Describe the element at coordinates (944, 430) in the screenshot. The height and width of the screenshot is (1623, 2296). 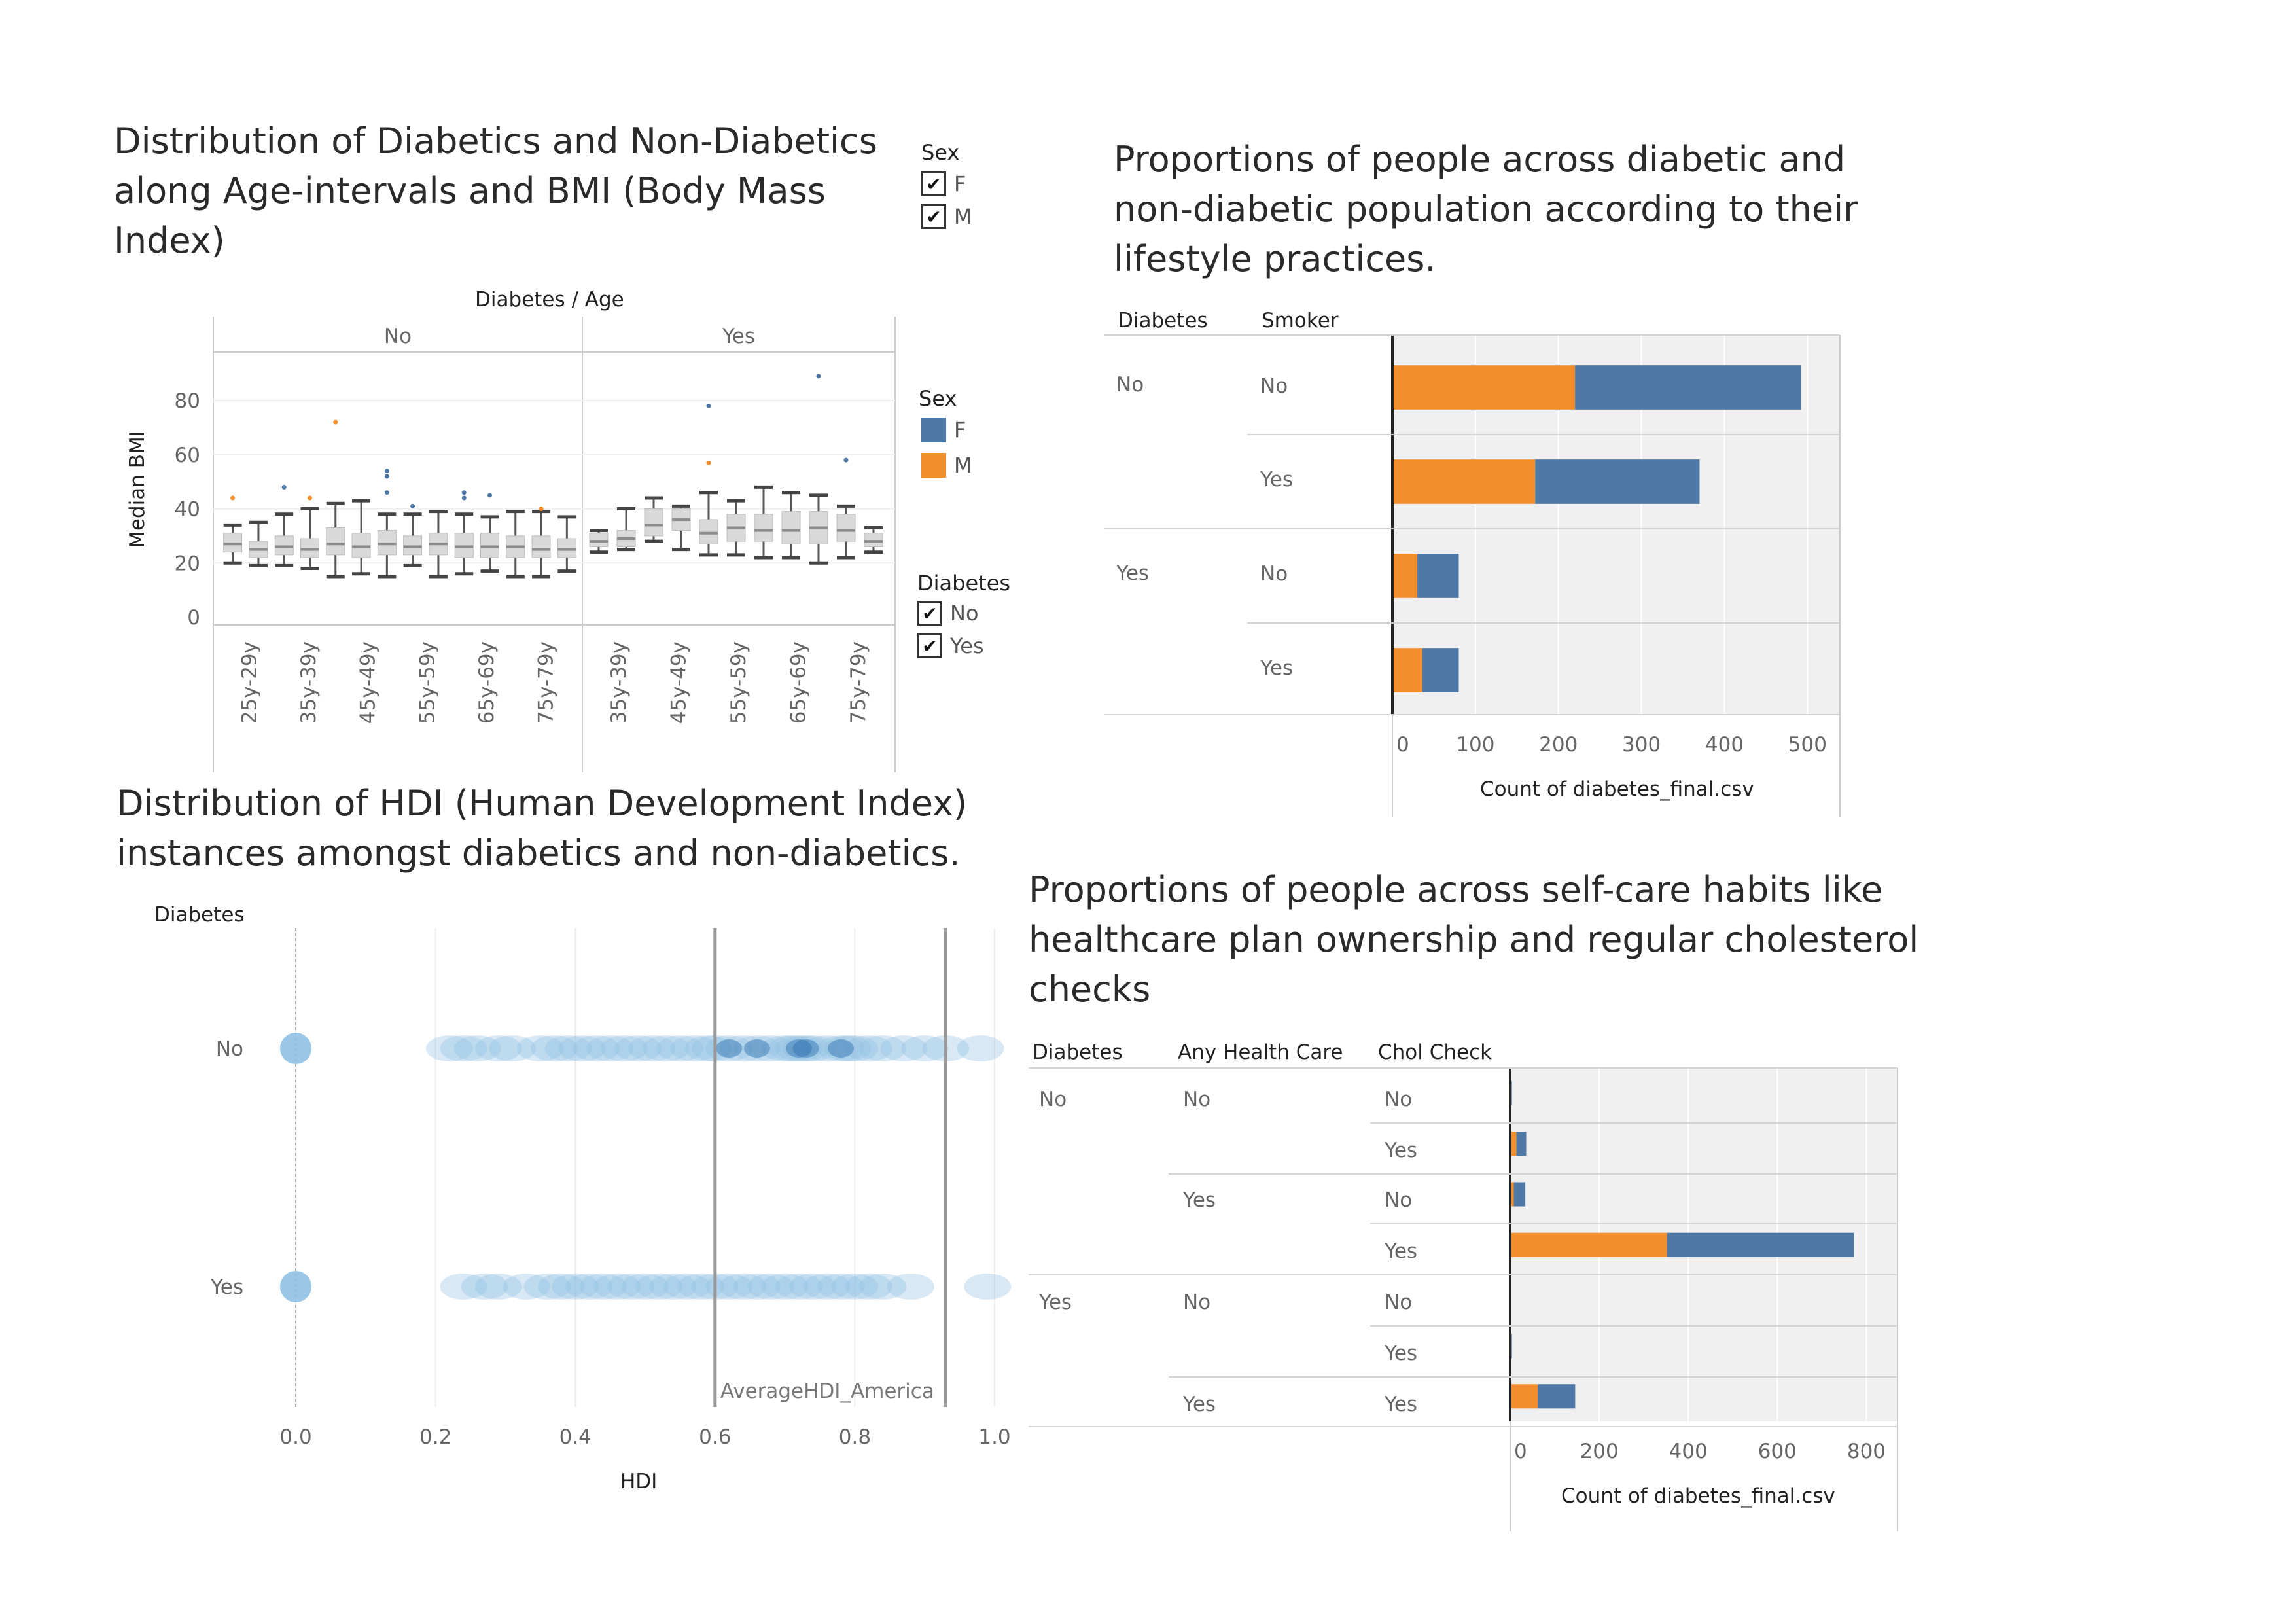
I see `sex-color-legend-f: F` at that location.